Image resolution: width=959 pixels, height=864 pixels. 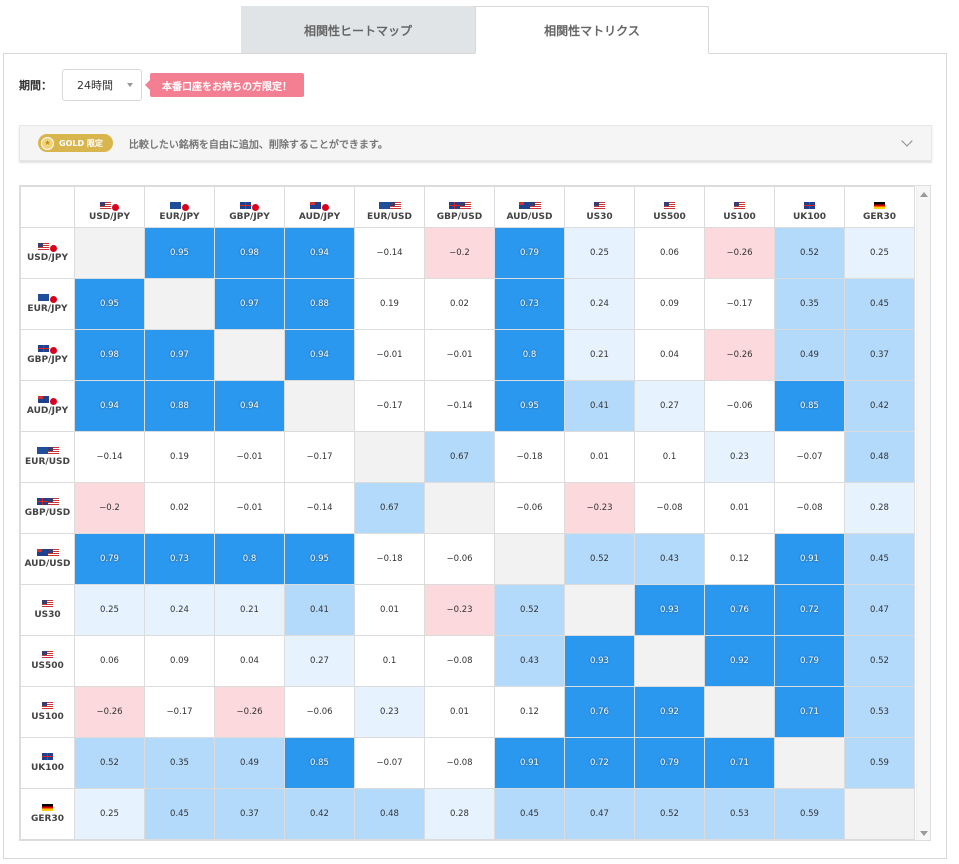 I want to click on matrix-cell: 0.28, so click(x=879, y=508).